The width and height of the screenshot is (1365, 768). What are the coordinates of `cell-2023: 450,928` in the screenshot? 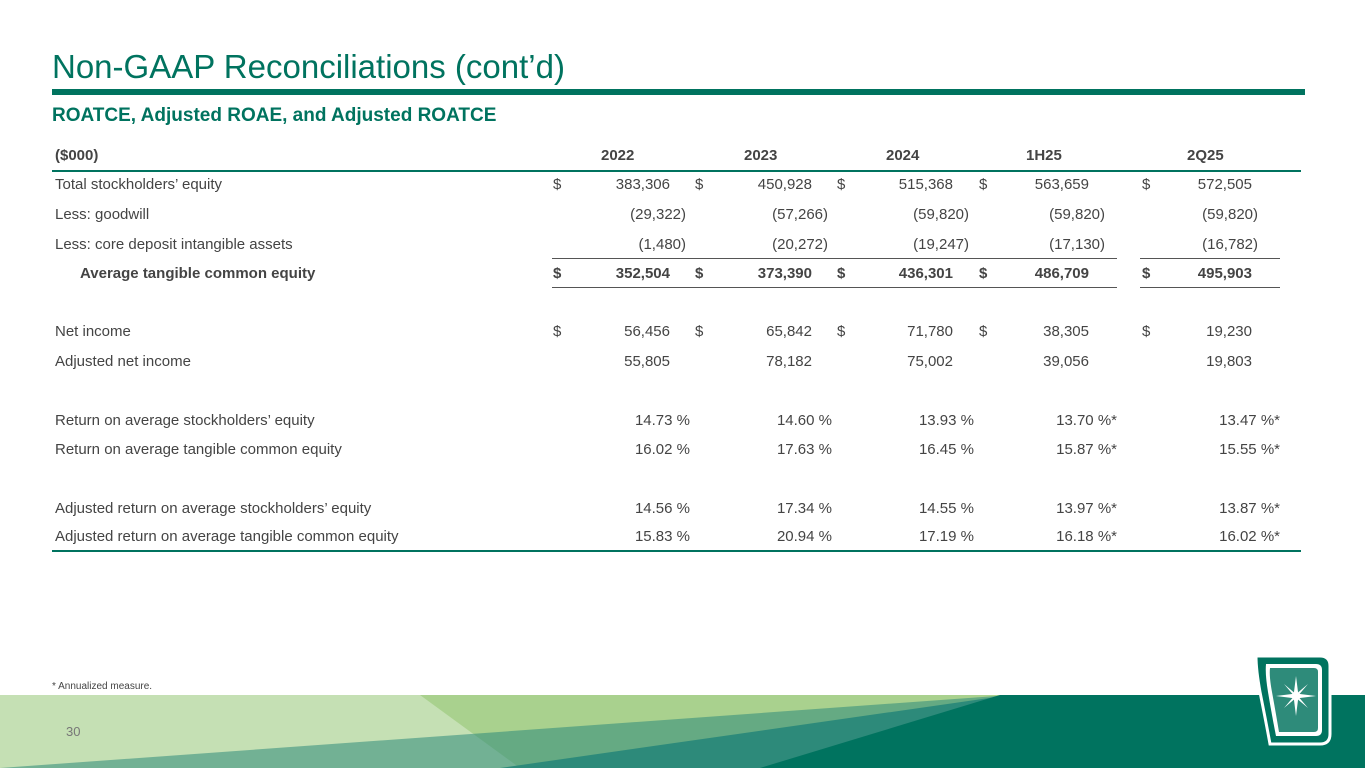 It's located at (784, 184).